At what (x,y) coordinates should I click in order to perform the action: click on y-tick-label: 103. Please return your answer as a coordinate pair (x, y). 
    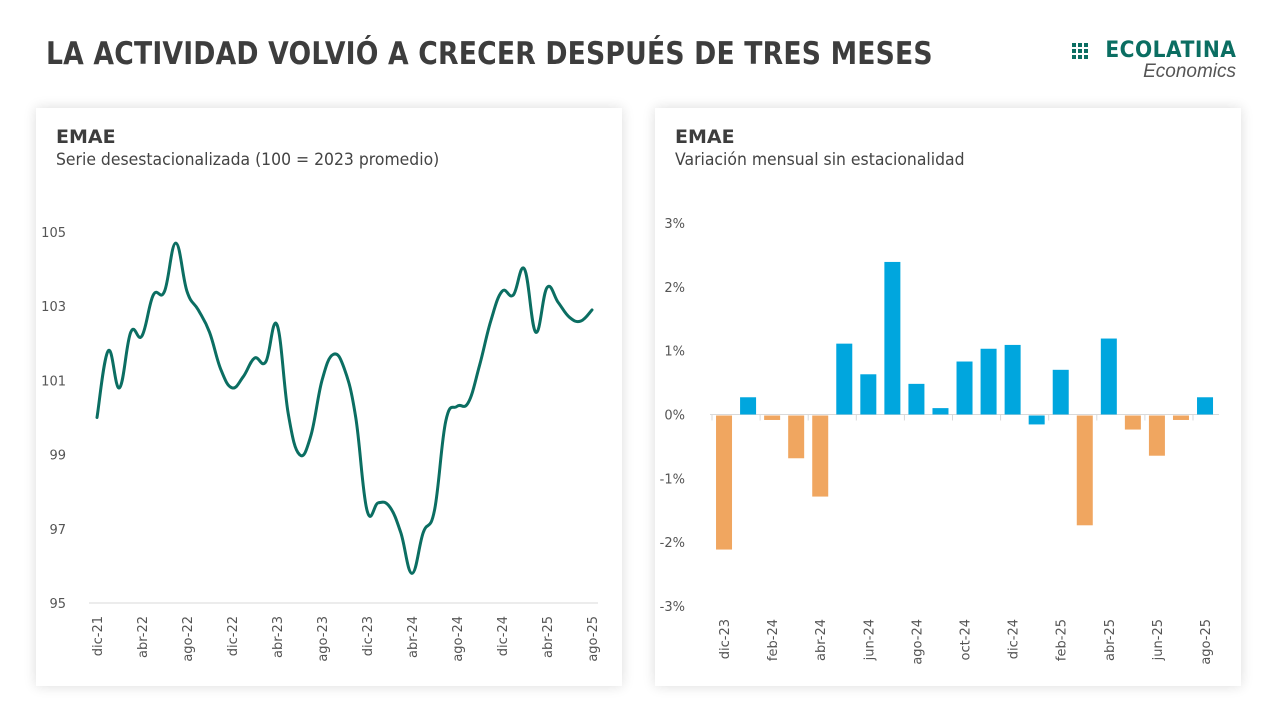
    Looking at the image, I should click on (53, 307).